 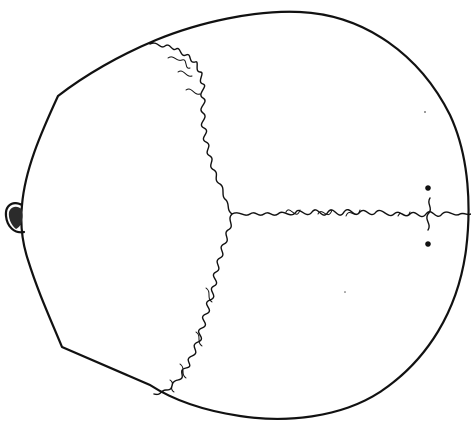 What do you see at coordinates (191, 340) in the screenshot?
I see `lower-left-suture-detail` at bounding box center [191, 340].